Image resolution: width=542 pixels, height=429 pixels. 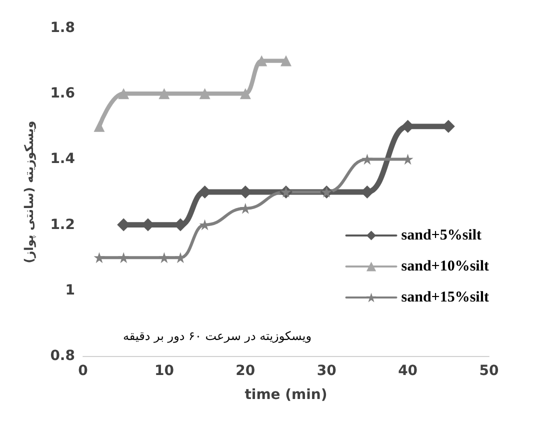 What do you see at coordinates (286, 395) in the screenshot?
I see `x-axis-title: time (min)` at bounding box center [286, 395].